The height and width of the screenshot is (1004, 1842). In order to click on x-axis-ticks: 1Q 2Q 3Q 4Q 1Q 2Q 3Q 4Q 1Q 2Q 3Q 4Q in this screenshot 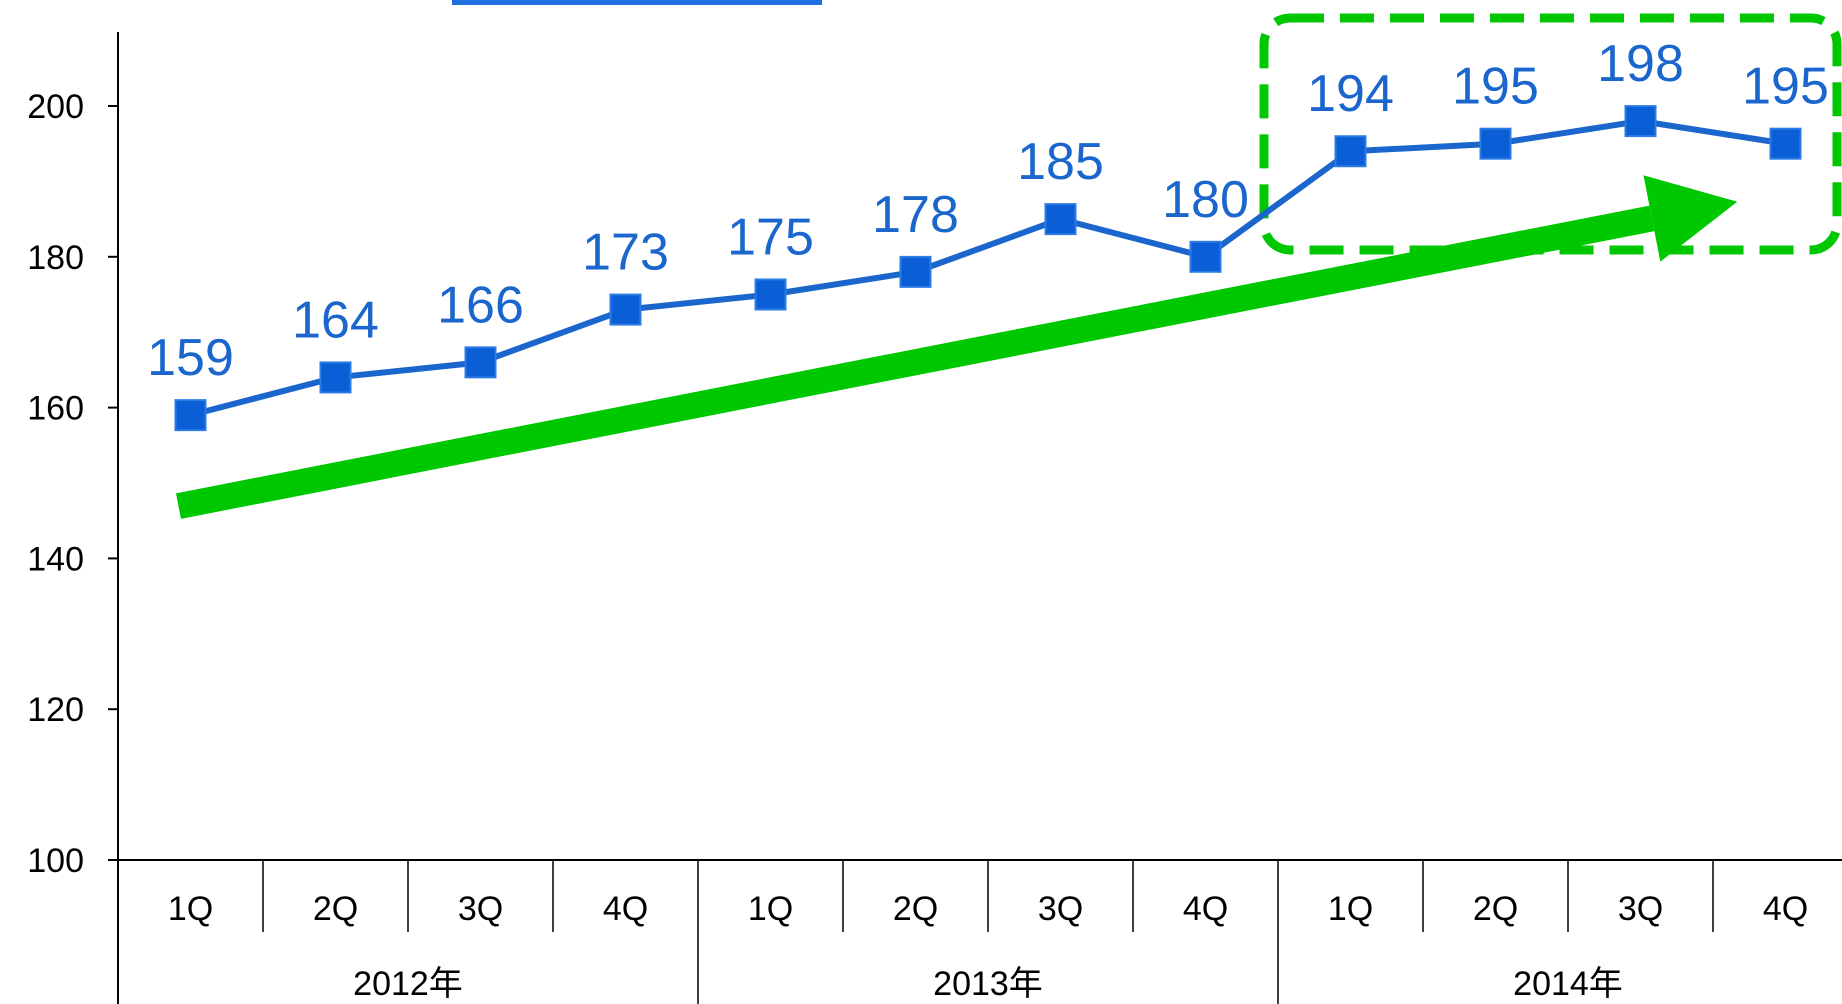, I will do `click(962, 932)`.